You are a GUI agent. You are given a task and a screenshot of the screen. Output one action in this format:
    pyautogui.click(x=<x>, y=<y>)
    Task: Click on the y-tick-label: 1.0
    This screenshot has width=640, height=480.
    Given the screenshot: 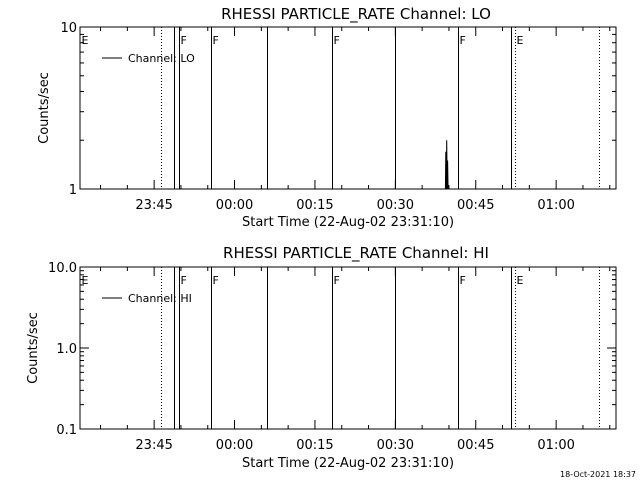 What is the action you would take?
    pyautogui.click(x=66, y=349)
    